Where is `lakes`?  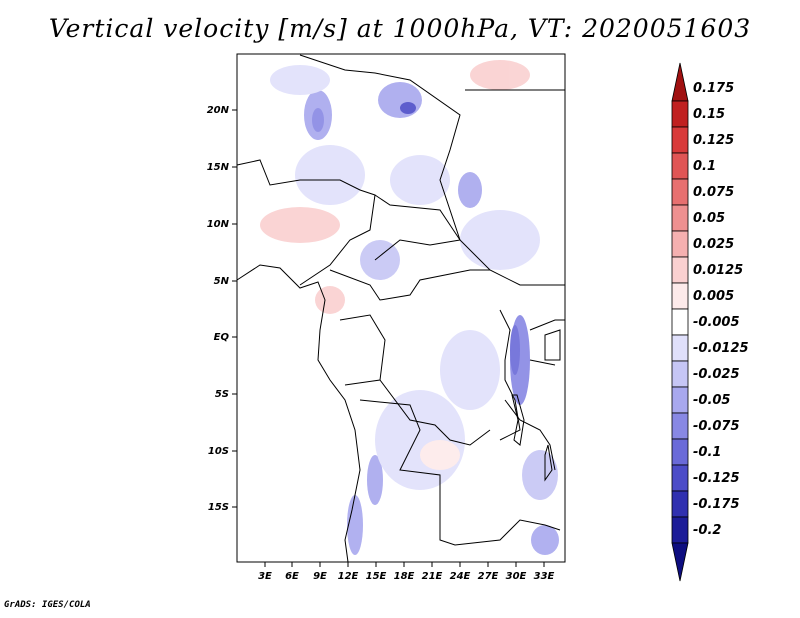 lakes is located at coordinates (536, 405).